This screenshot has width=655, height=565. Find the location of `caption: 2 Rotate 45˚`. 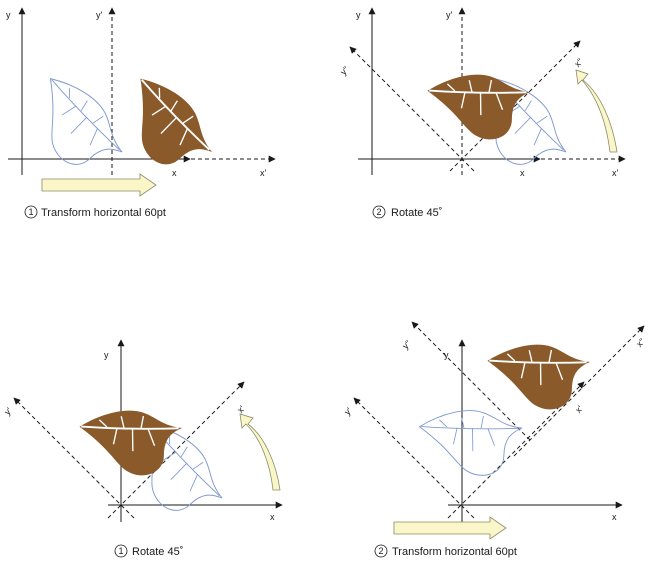

caption: 2 Rotate 45˚ is located at coordinates (407, 212).